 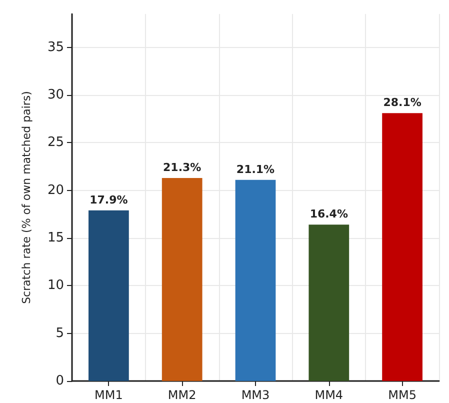 I want to click on y-tick-label: 10, so click(x=55, y=286).